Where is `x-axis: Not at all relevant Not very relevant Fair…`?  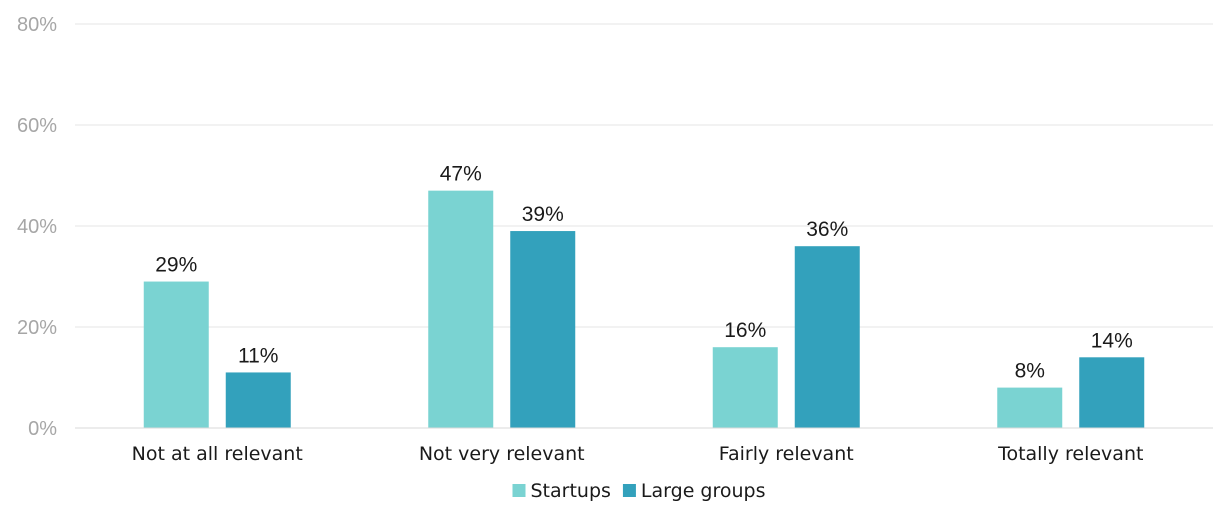 x-axis: Not at all relevant Not very relevant Fair… is located at coordinates (644, 446).